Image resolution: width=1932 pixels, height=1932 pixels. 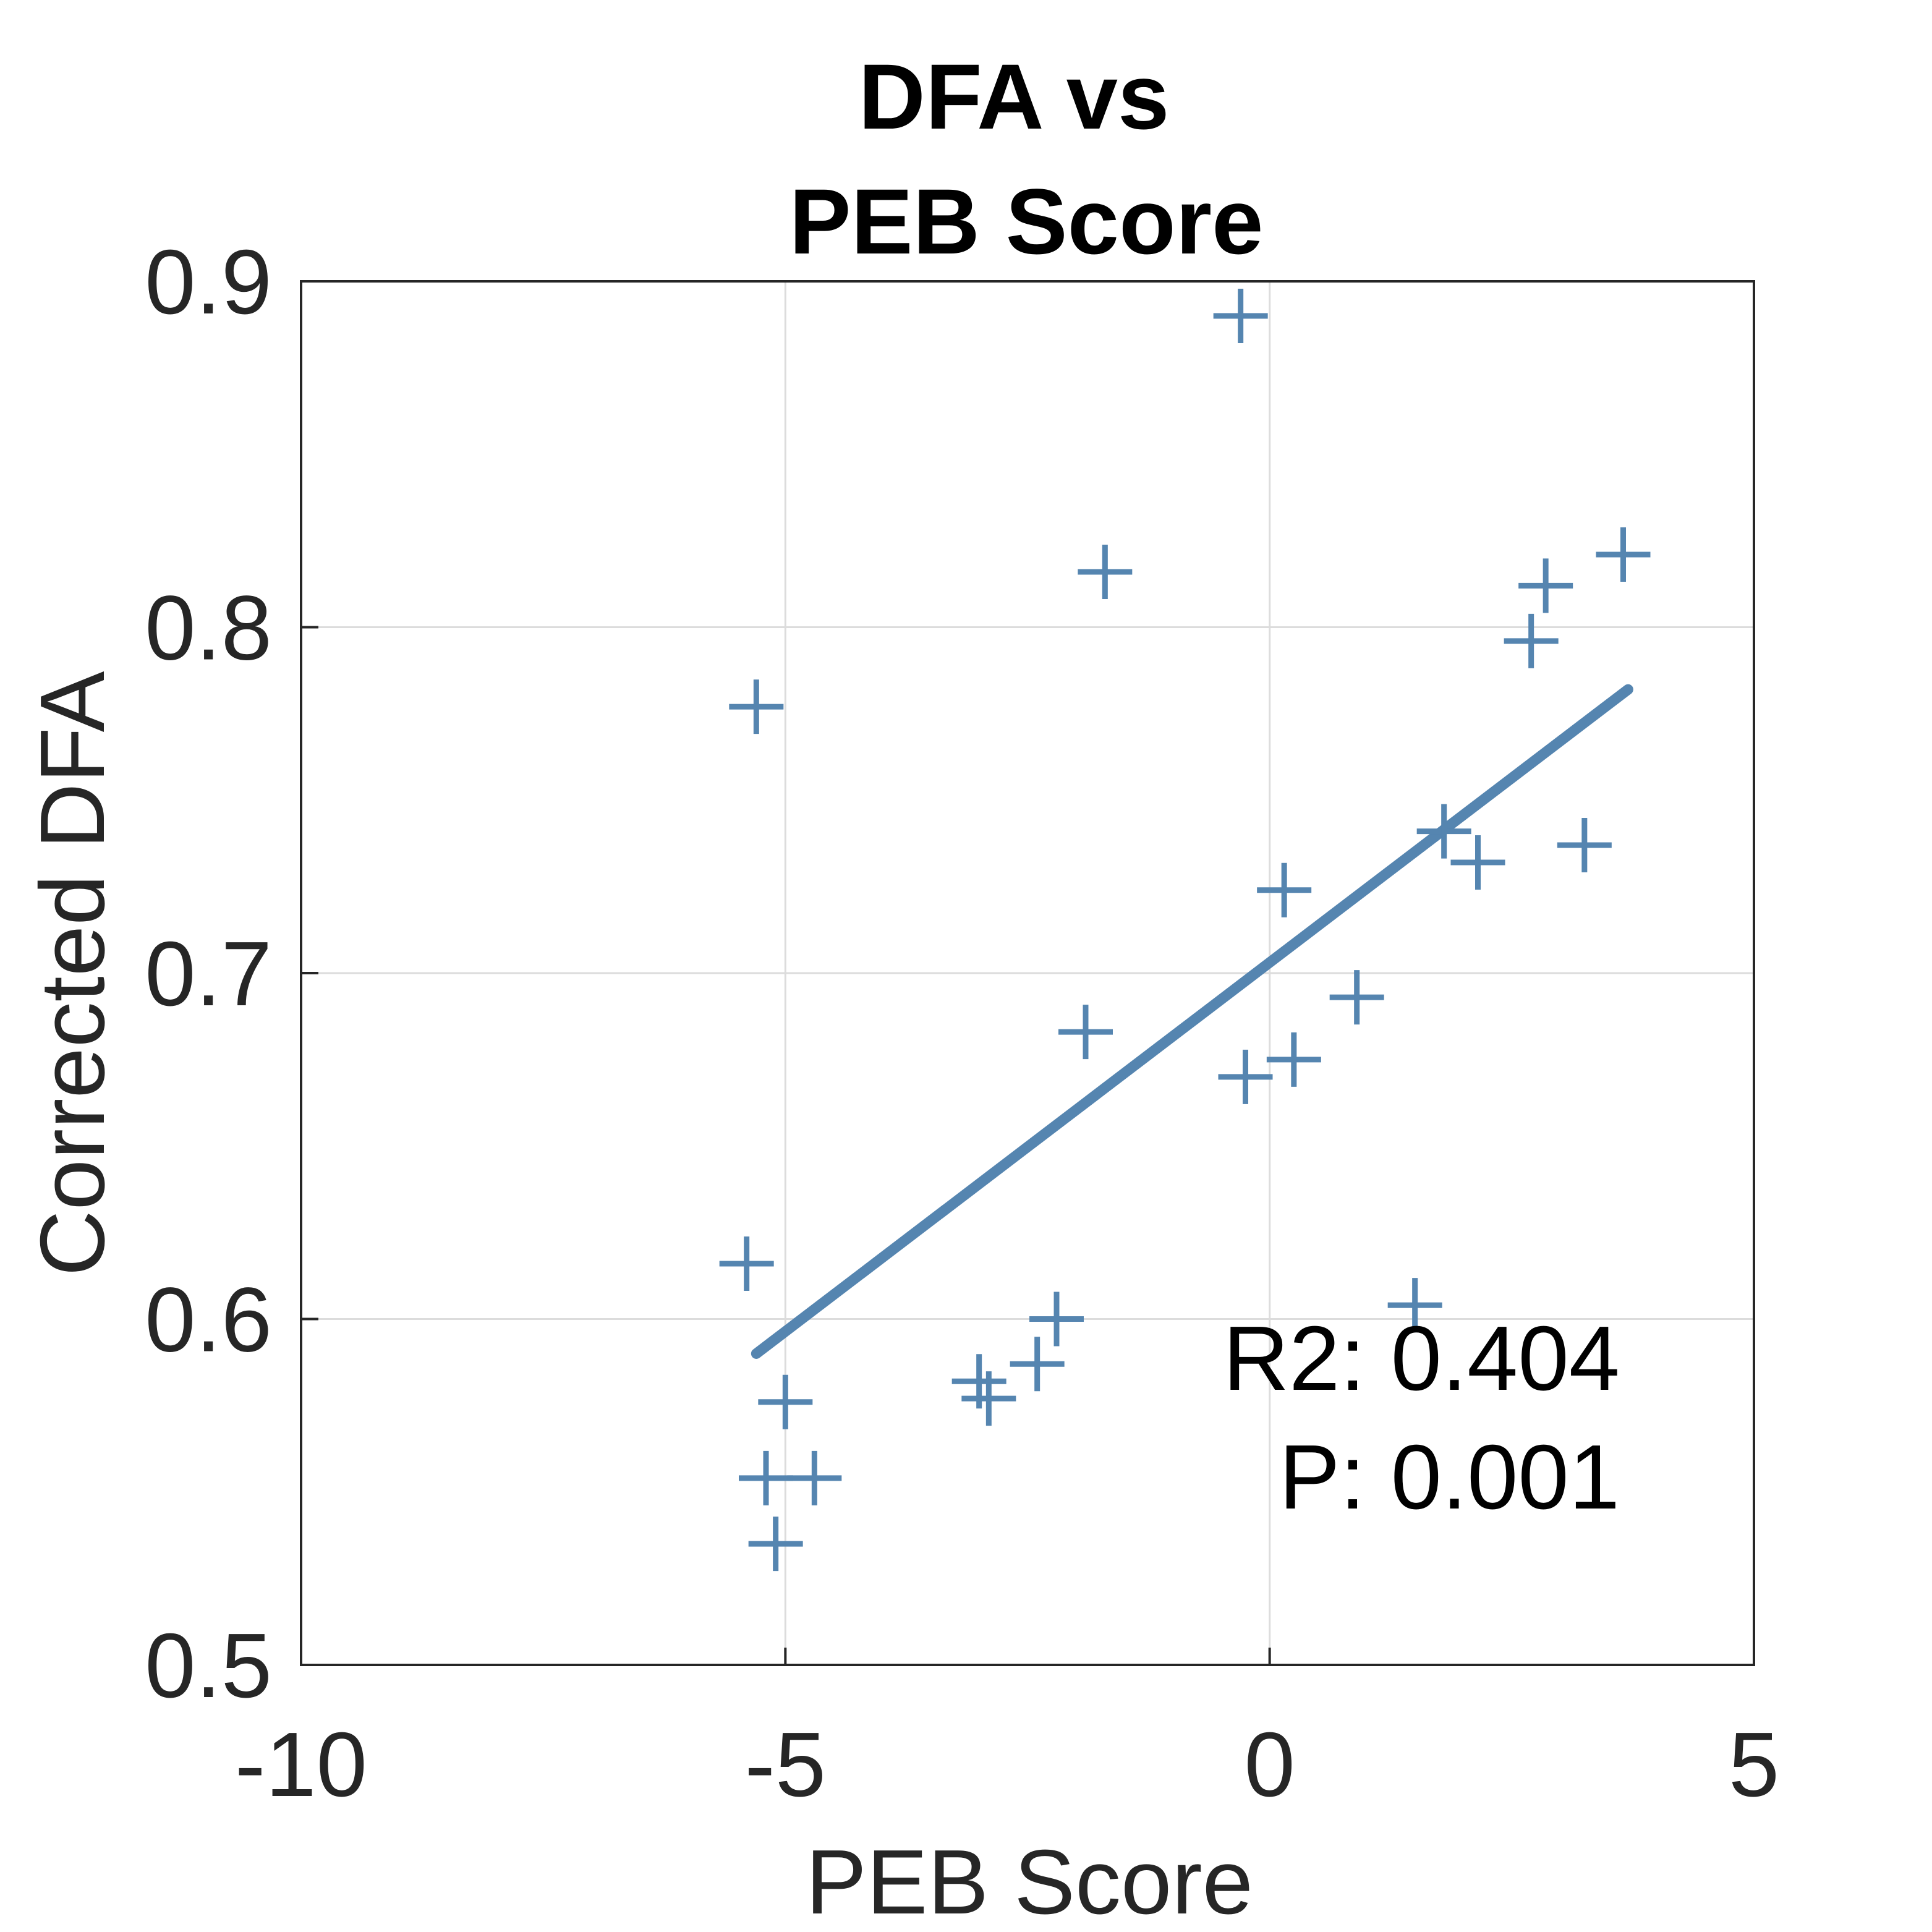 What do you see at coordinates (1754, 1765) in the screenshot?
I see `x-tick-label: 5` at bounding box center [1754, 1765].